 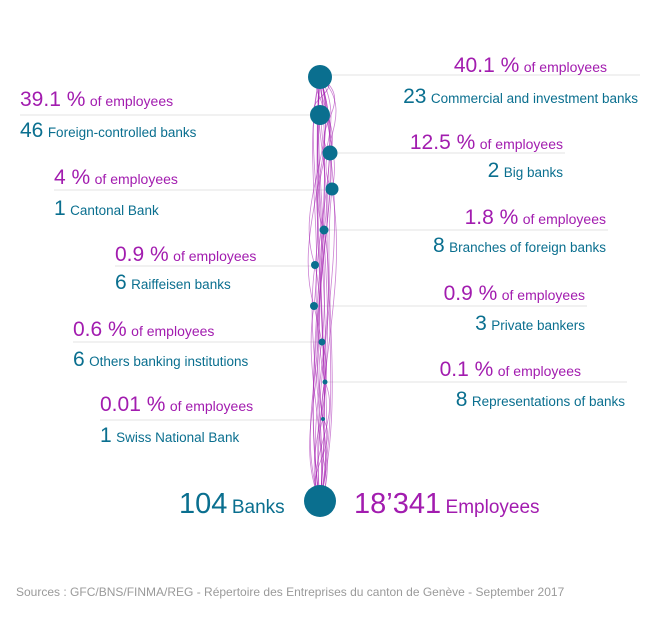 I want to click on bank-count: 23, so click(x=415, y=96).